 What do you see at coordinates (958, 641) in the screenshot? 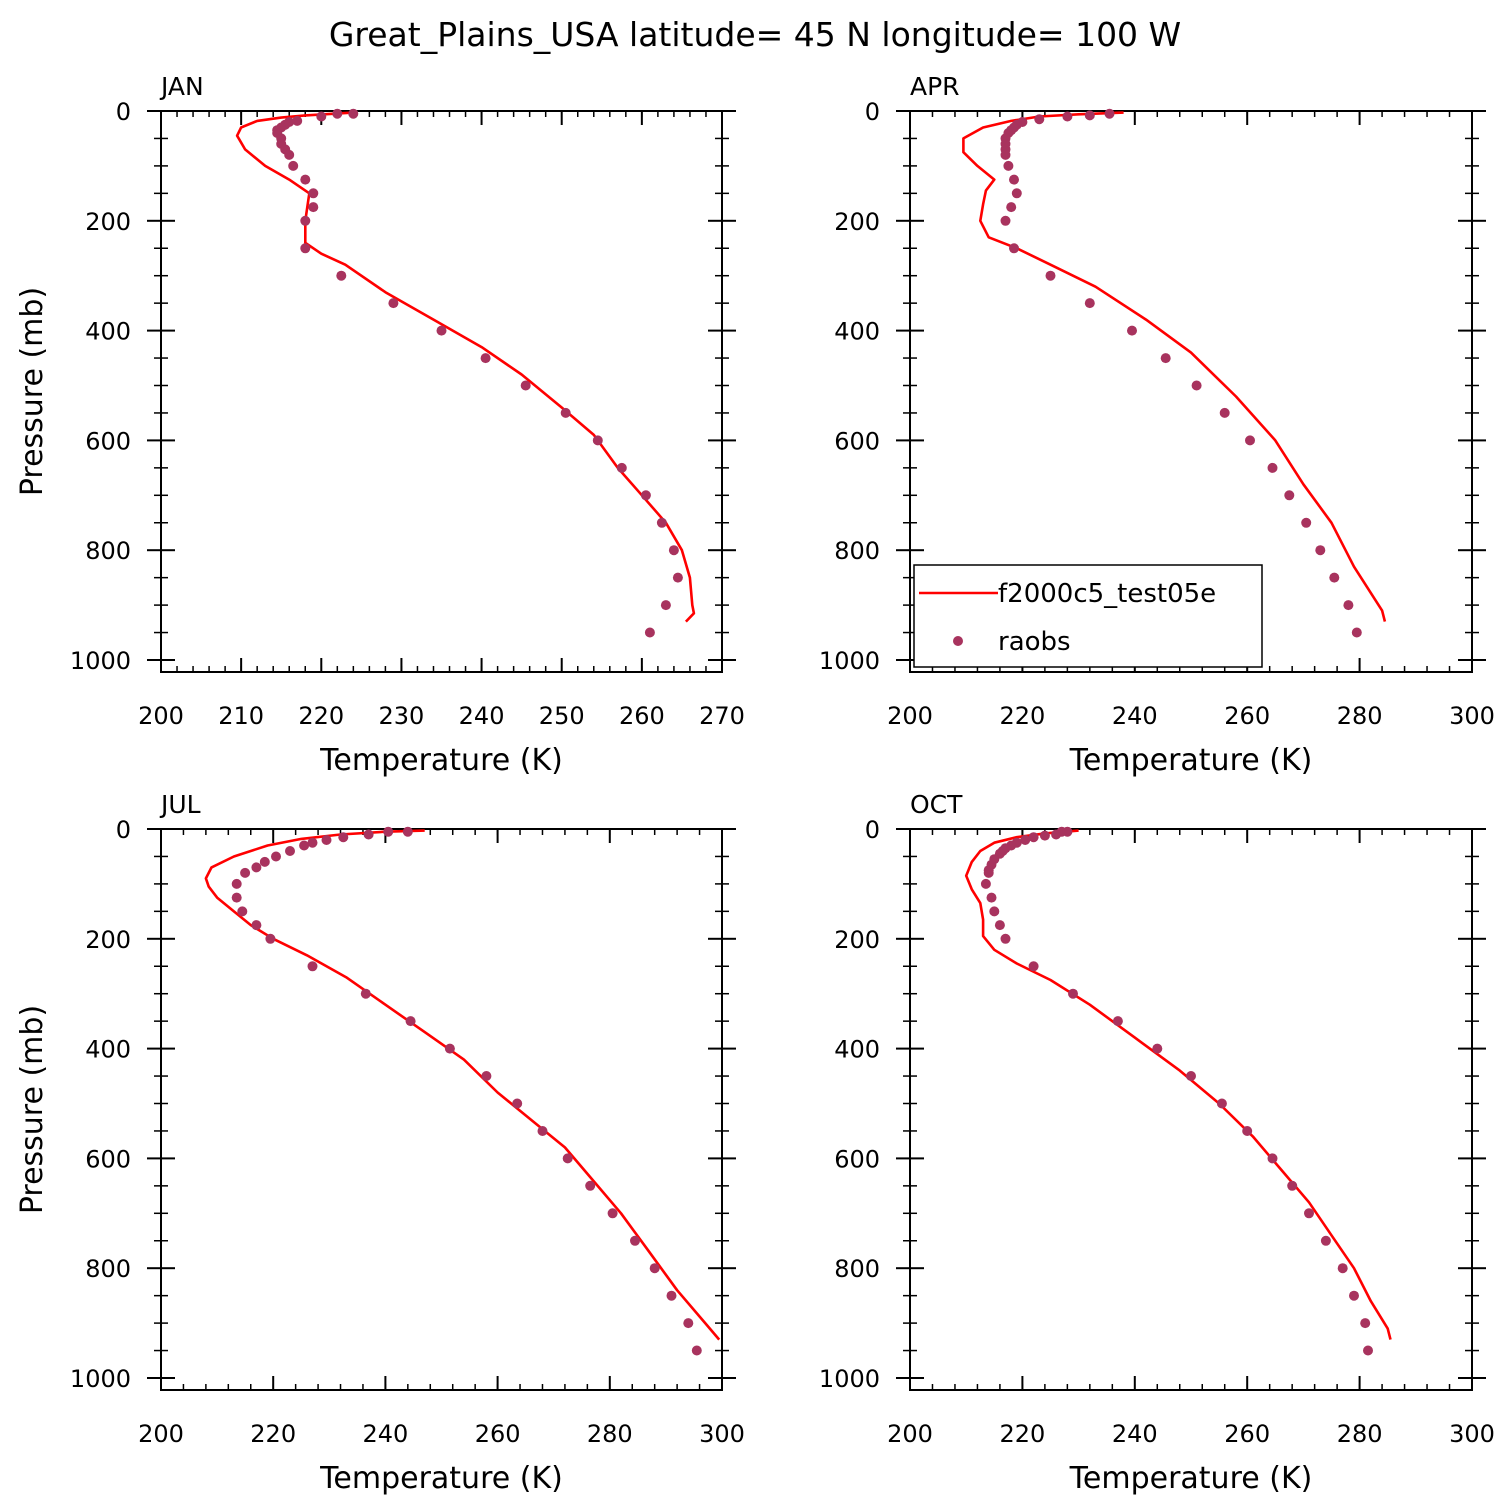
I see `legend-dot-swatch` at bounding box center [958, 641].